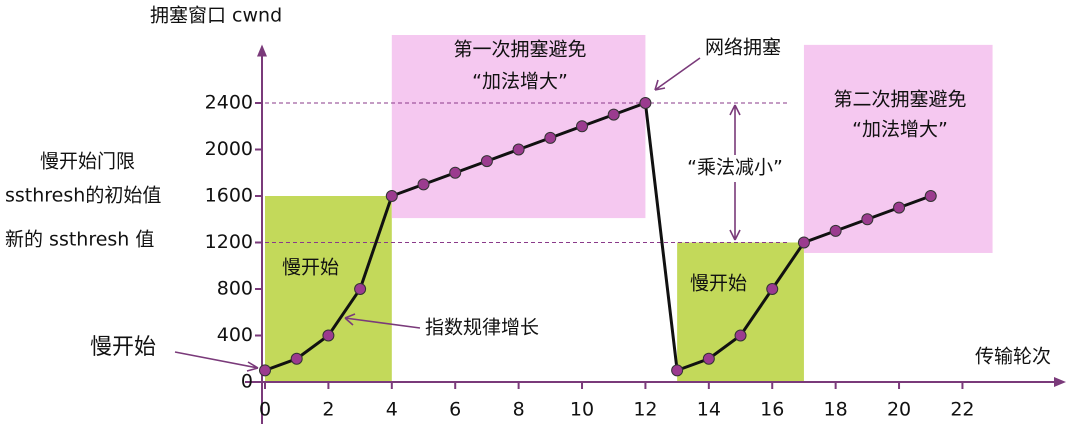 The height and width of the screenshot is (424, 1072). I want to click on x-tick-label: 0, so click(265, 410).